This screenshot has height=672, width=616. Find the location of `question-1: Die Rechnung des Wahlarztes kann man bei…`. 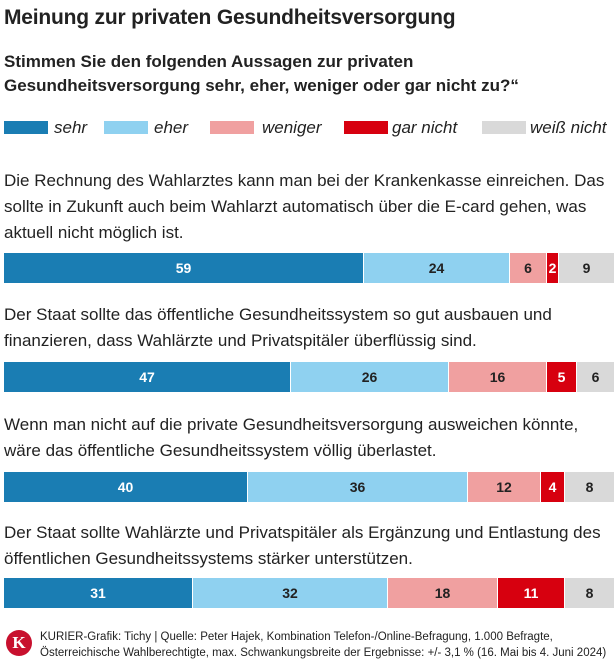

question-1: Die Rechnung des Wahlarztes kann man bei… is located at coordinates (304, 206).